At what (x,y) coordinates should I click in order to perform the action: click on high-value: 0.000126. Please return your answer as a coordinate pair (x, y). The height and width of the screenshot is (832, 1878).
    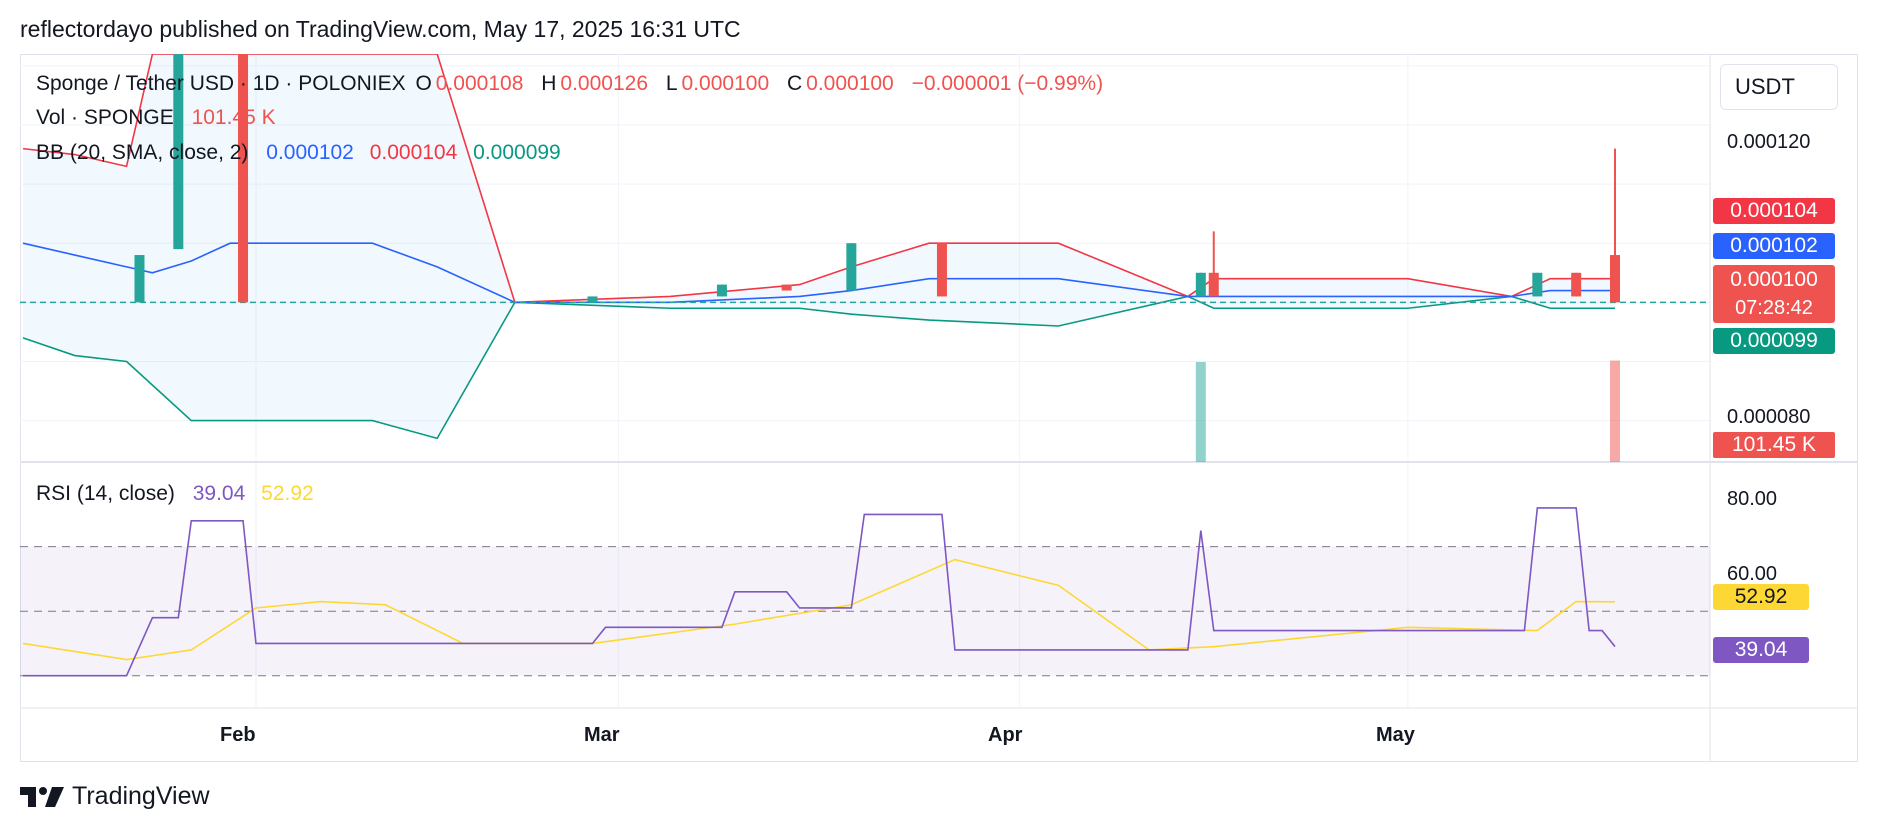
    Looking at the image, I should click on (604, 83).